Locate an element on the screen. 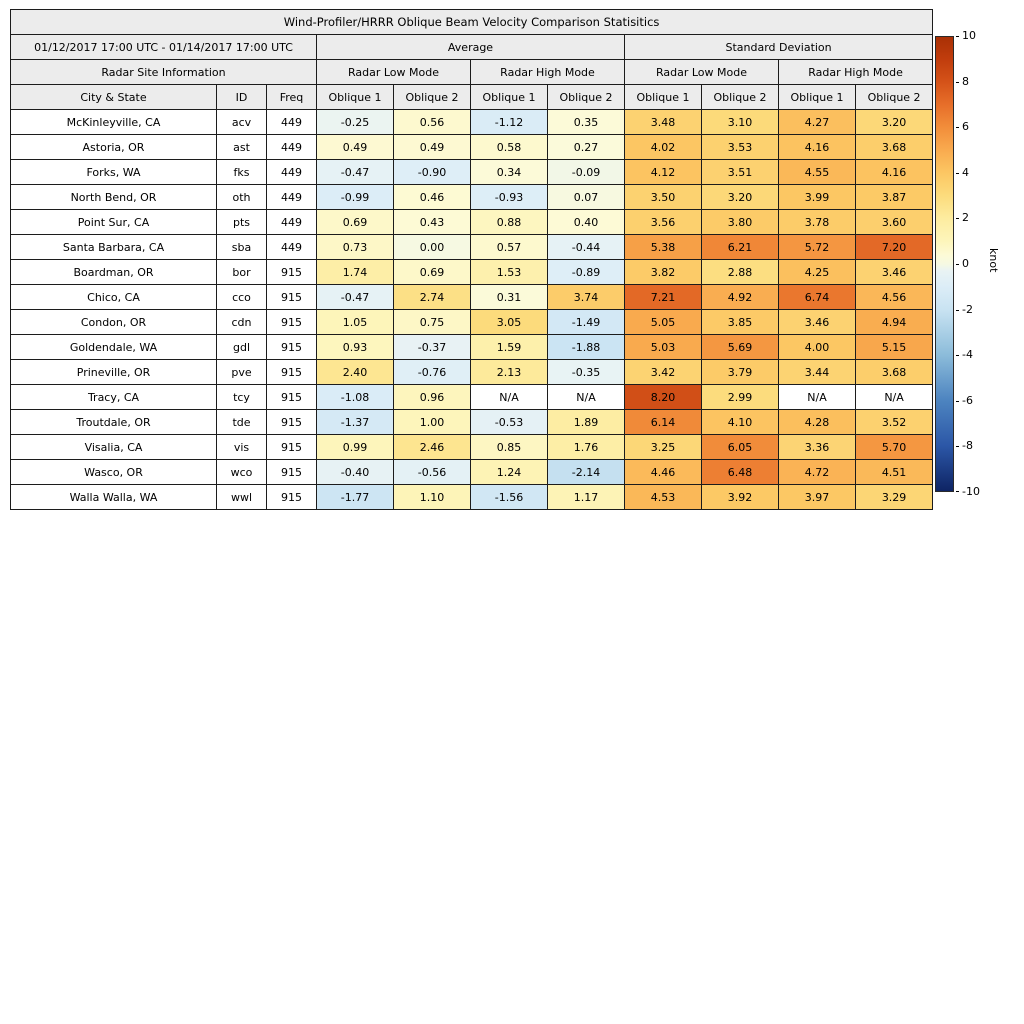 The image size is (1024, 1024). value-cell: -0.47 is located at coordinates (355, 297).